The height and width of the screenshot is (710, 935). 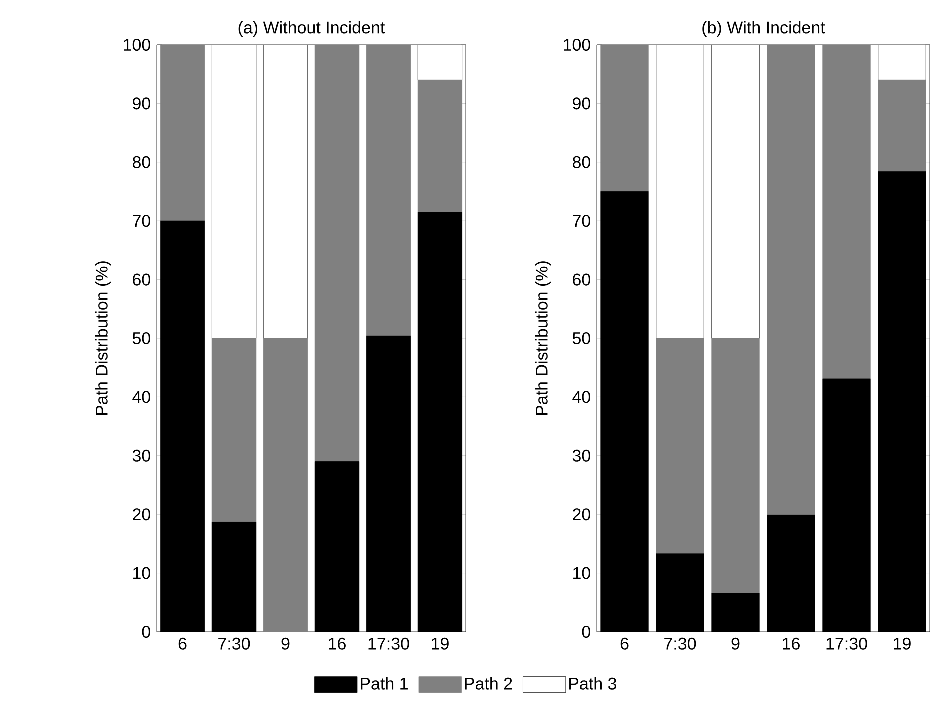 What do you see at coordinates (593, 683) in the screenshot?
I see `legend-label: Path 3` at bounding box center [593, 683].